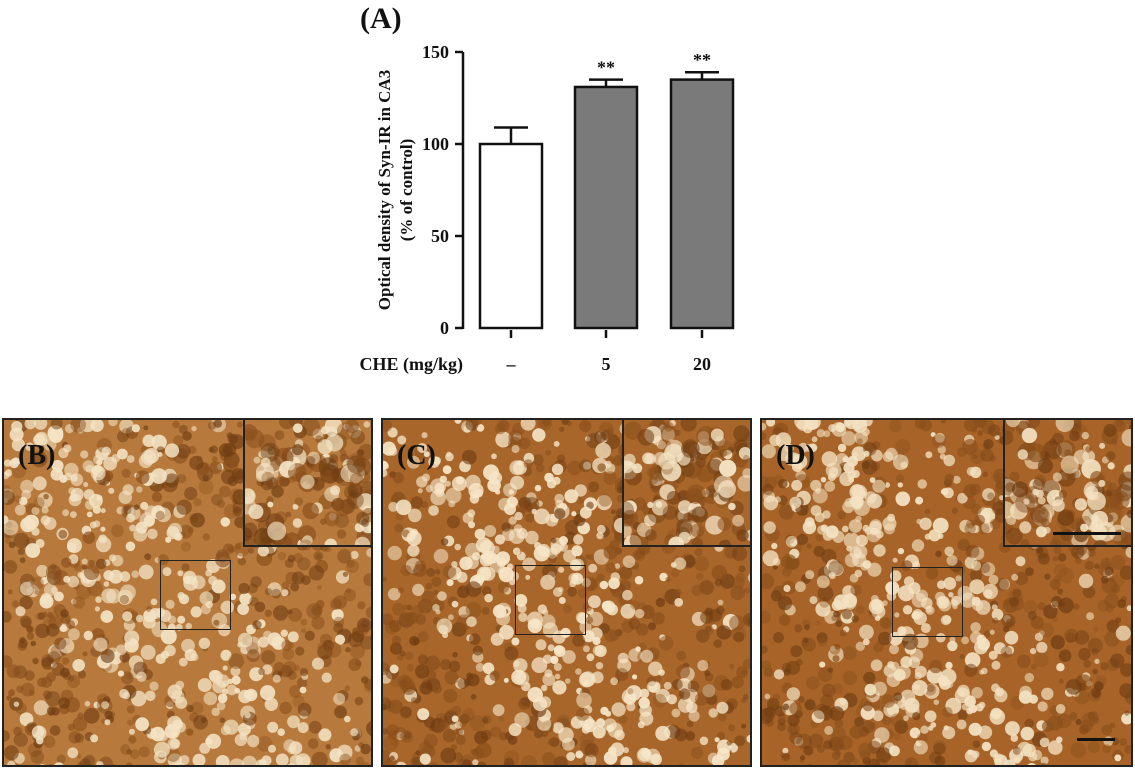 The width and height of the screenshot is (1135, 769). What do you see at coordinates (381, 18) in the screenshot?
I see `panel-a-label: (A)` at bounding box center [381, 18].